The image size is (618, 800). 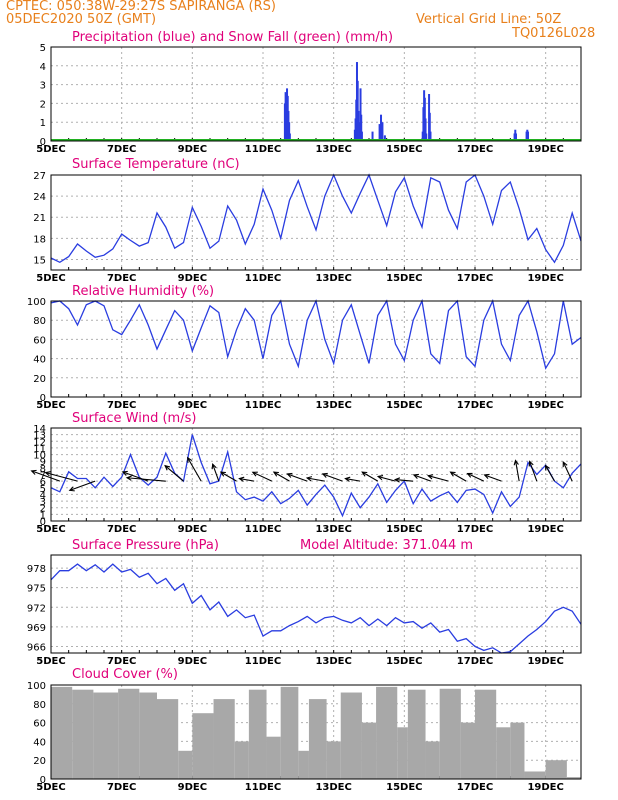 What do you see at coordinates (43, 86) in the screenshot?
I see `precip-y-tick-label: 3` at bounding box center [43, 86].